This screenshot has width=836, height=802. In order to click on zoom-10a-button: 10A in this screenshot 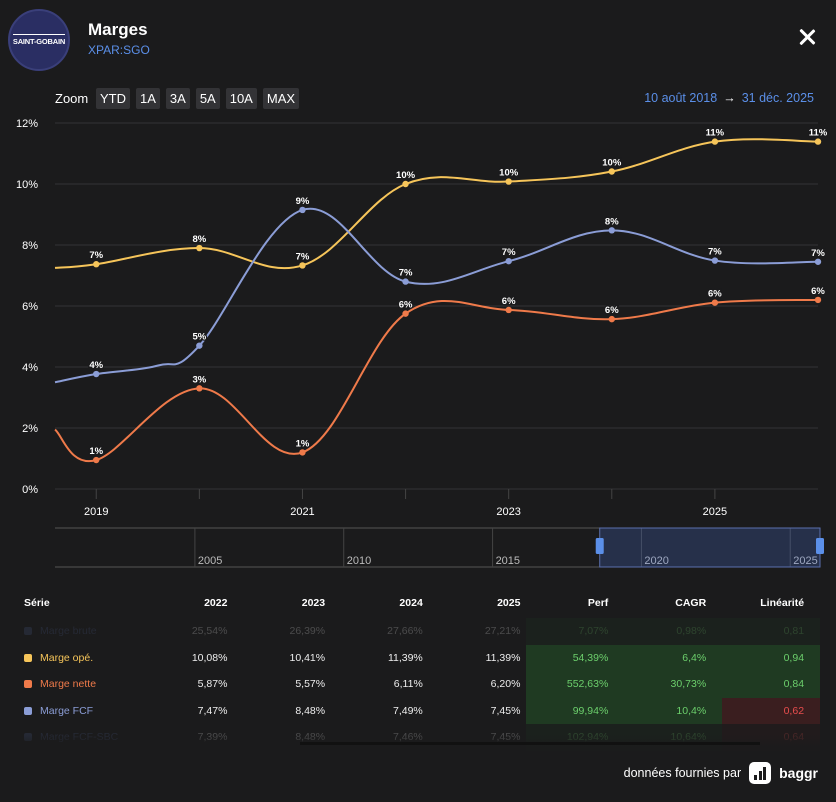, I will do `click(241, 98)`.